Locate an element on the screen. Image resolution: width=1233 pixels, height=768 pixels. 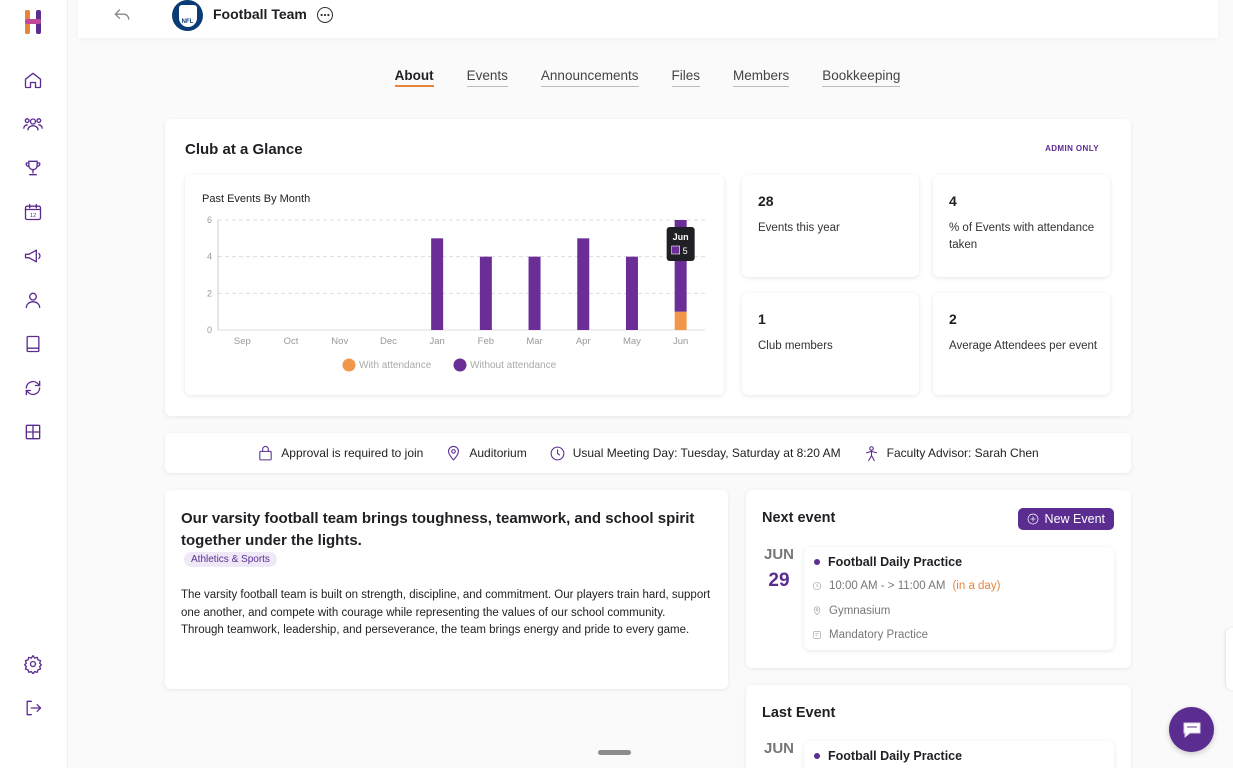
event-month: JUN is located at coordinates (778, 554).